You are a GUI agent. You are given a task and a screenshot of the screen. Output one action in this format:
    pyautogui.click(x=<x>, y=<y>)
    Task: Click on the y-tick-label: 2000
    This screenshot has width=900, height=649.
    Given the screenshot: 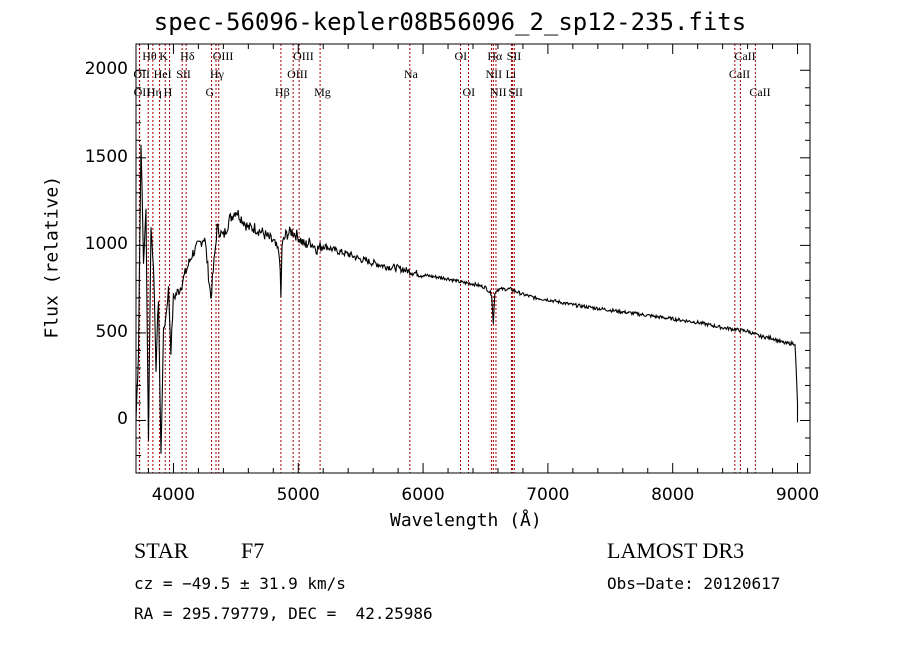 What is the action you would take?
    pyautogui.click(x=106, y=69)
    